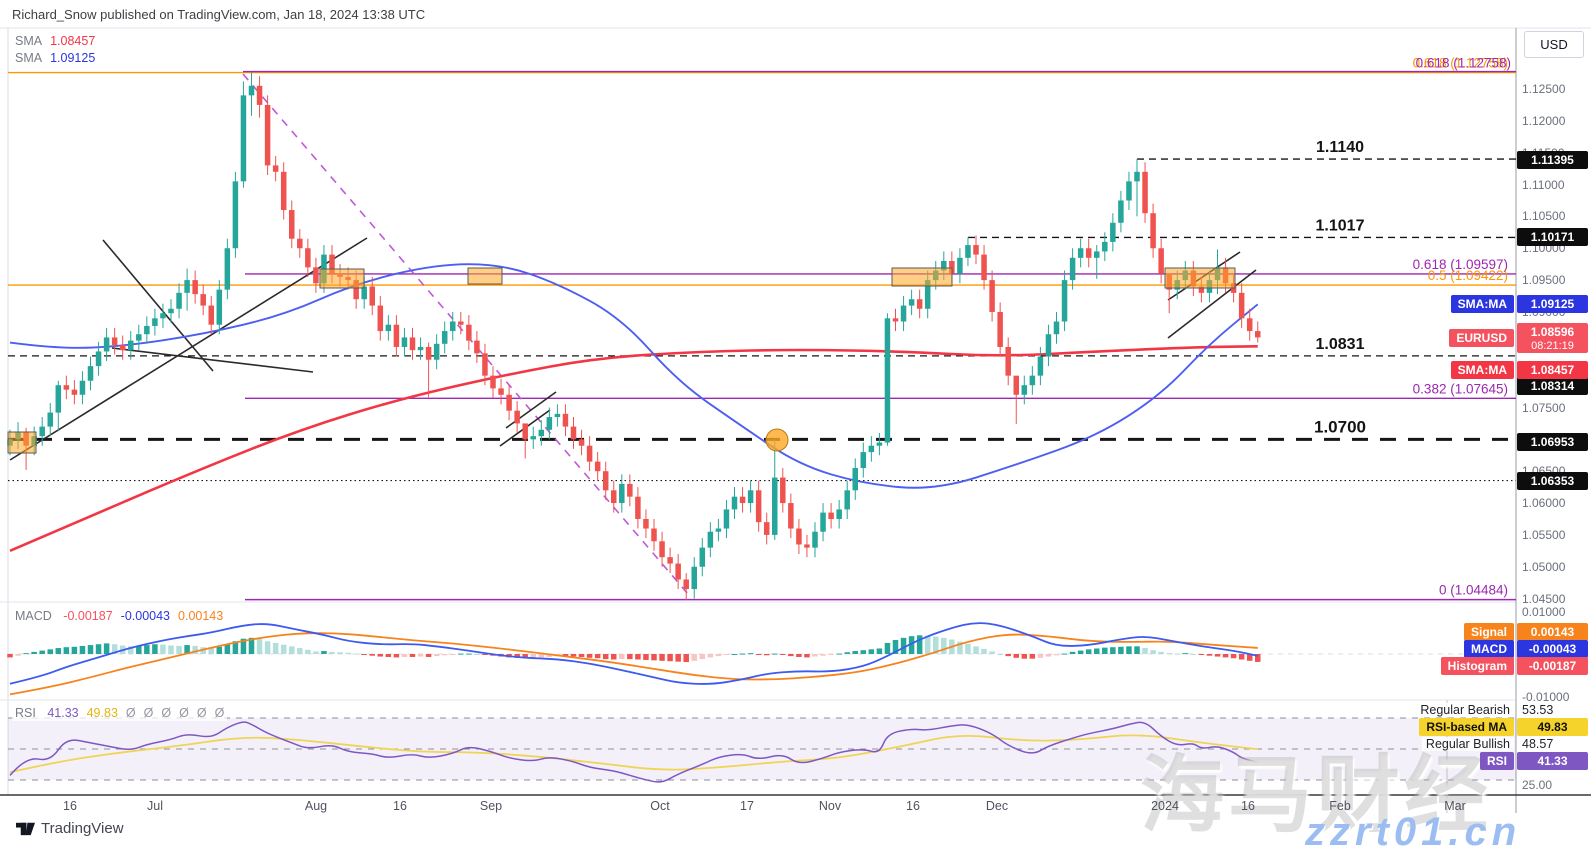 Image resolution: width=1591 pixels, height=857 pixels. I want to click on macd-legend-value: 0.00143, so click(201, 616).